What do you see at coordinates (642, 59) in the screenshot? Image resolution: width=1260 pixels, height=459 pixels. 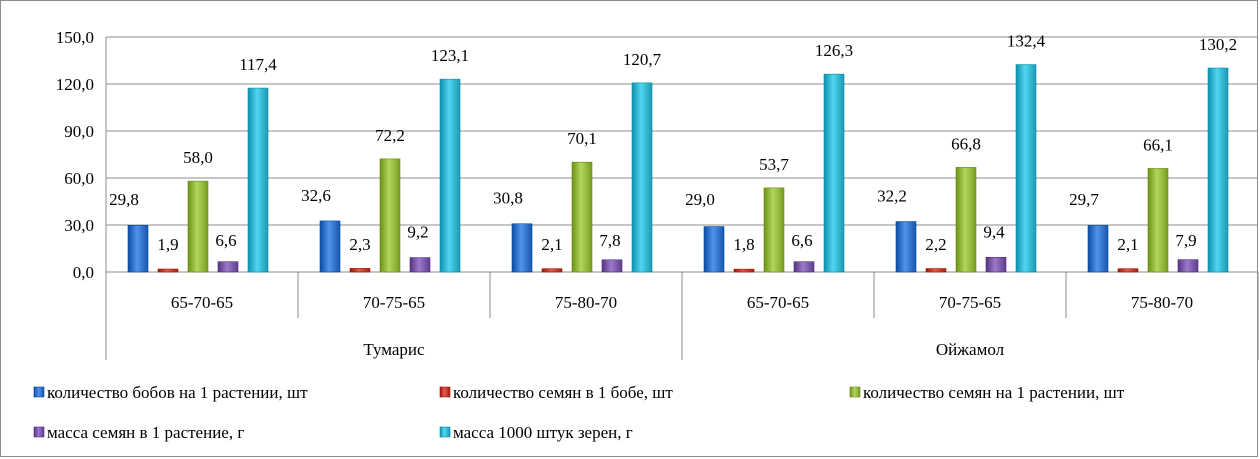 I see `data-label: 120,7` at bounding box center [642, 59].